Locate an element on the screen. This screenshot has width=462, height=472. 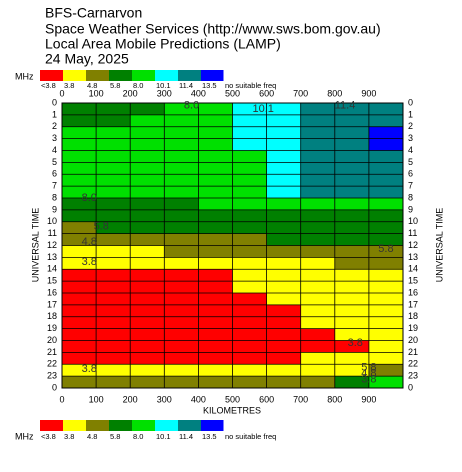
y-tick-label: 4 is located at coordinates (410, 150).